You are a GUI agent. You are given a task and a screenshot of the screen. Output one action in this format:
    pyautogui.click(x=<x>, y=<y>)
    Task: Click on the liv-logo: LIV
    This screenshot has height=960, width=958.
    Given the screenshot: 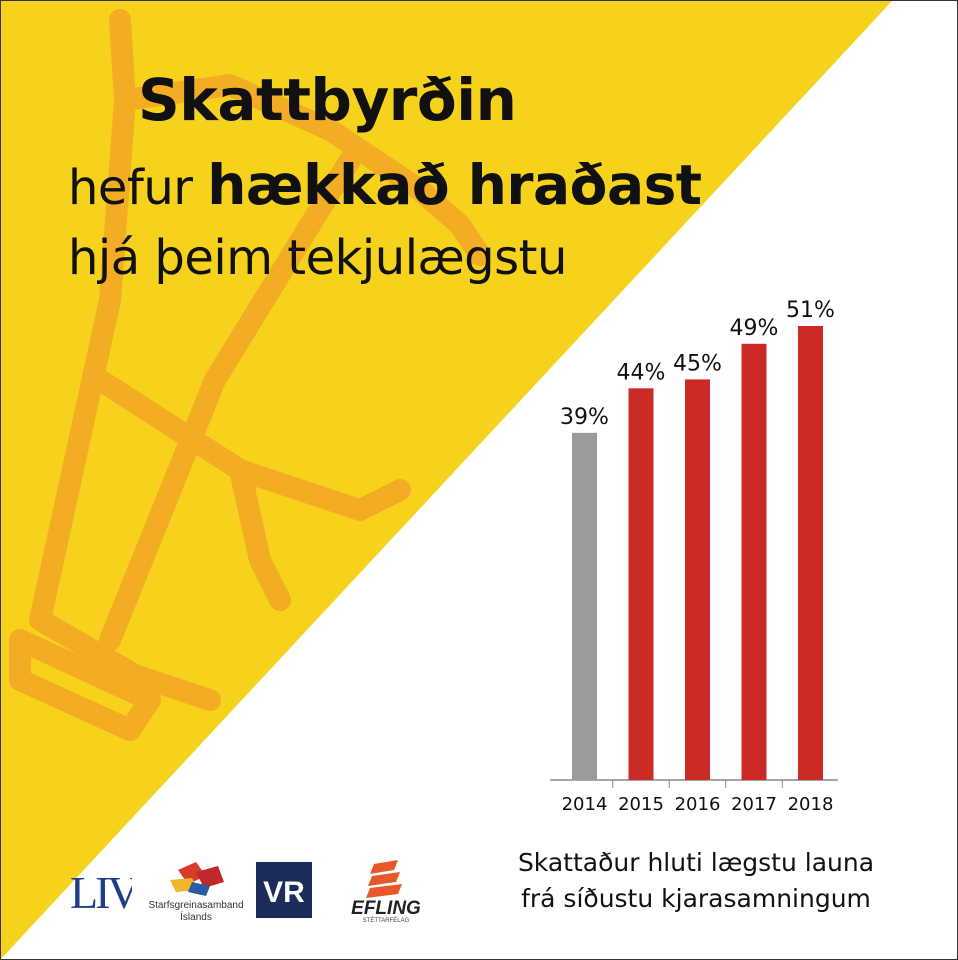 What is the action you would take?
    pyautogui.click(x=101, y=892)
    